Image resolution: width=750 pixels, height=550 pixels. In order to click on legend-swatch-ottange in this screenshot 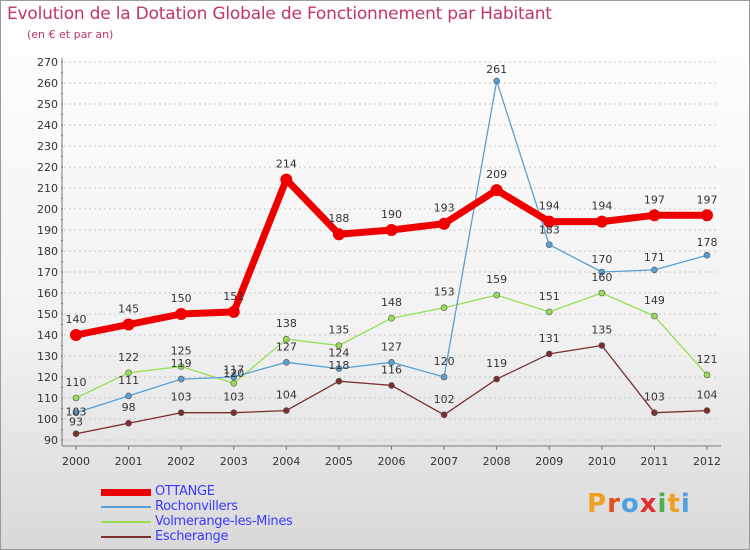, I will do `click(126, 492)`.